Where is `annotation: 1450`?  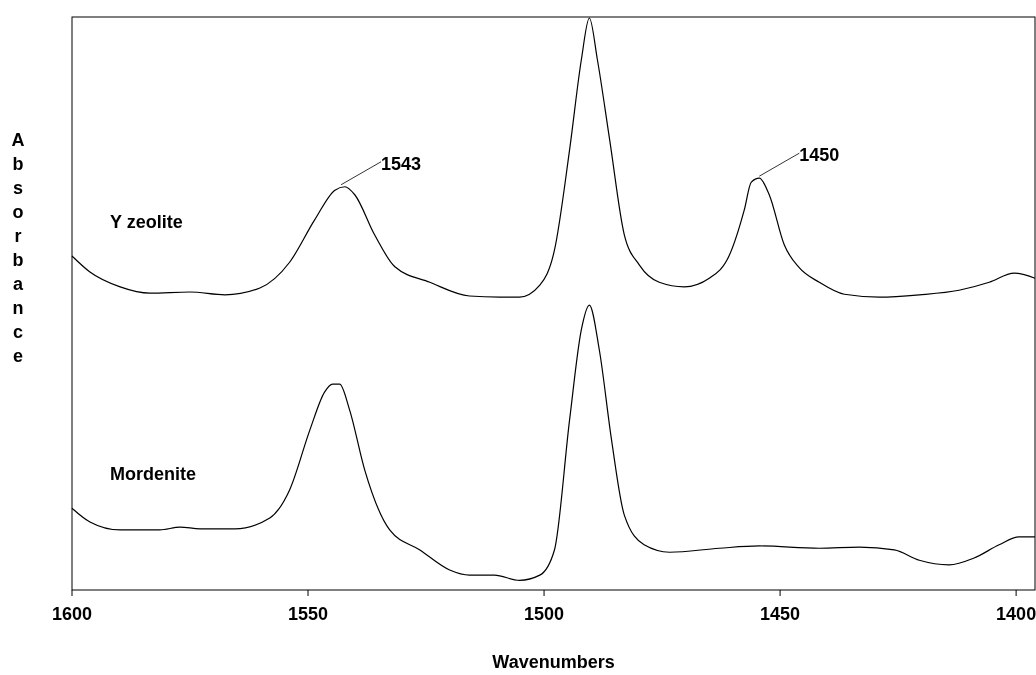 annotation: 1450 is located at coordinates (819, 155).